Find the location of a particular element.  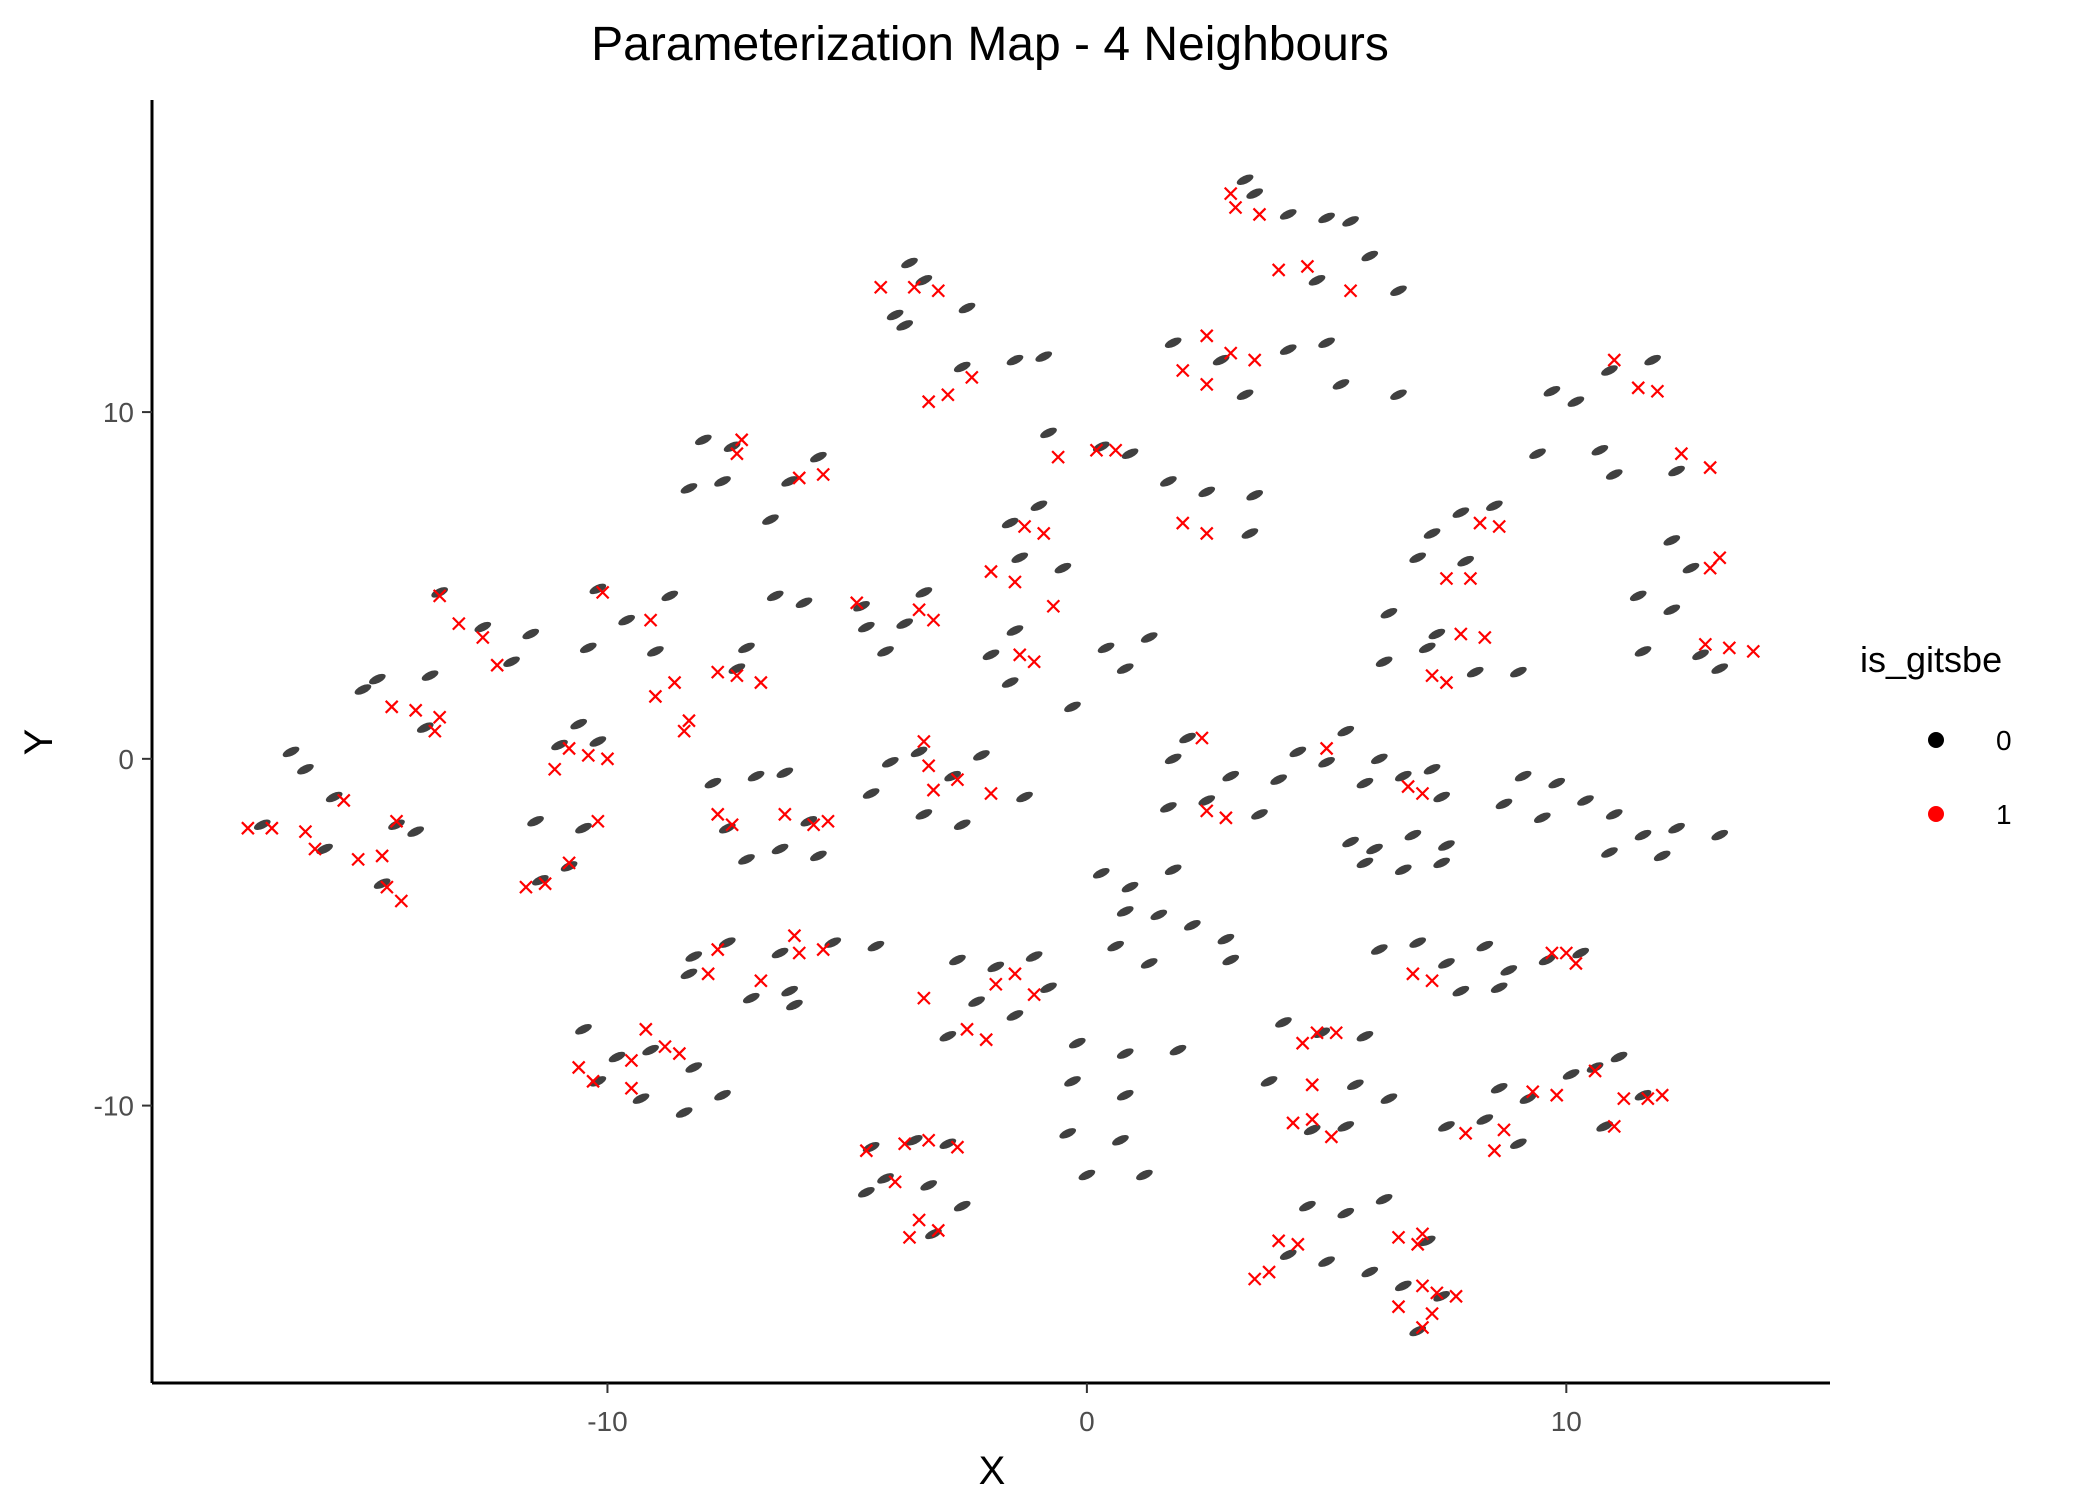

y-tick-label: 0 is located at coordinates (126, 759).